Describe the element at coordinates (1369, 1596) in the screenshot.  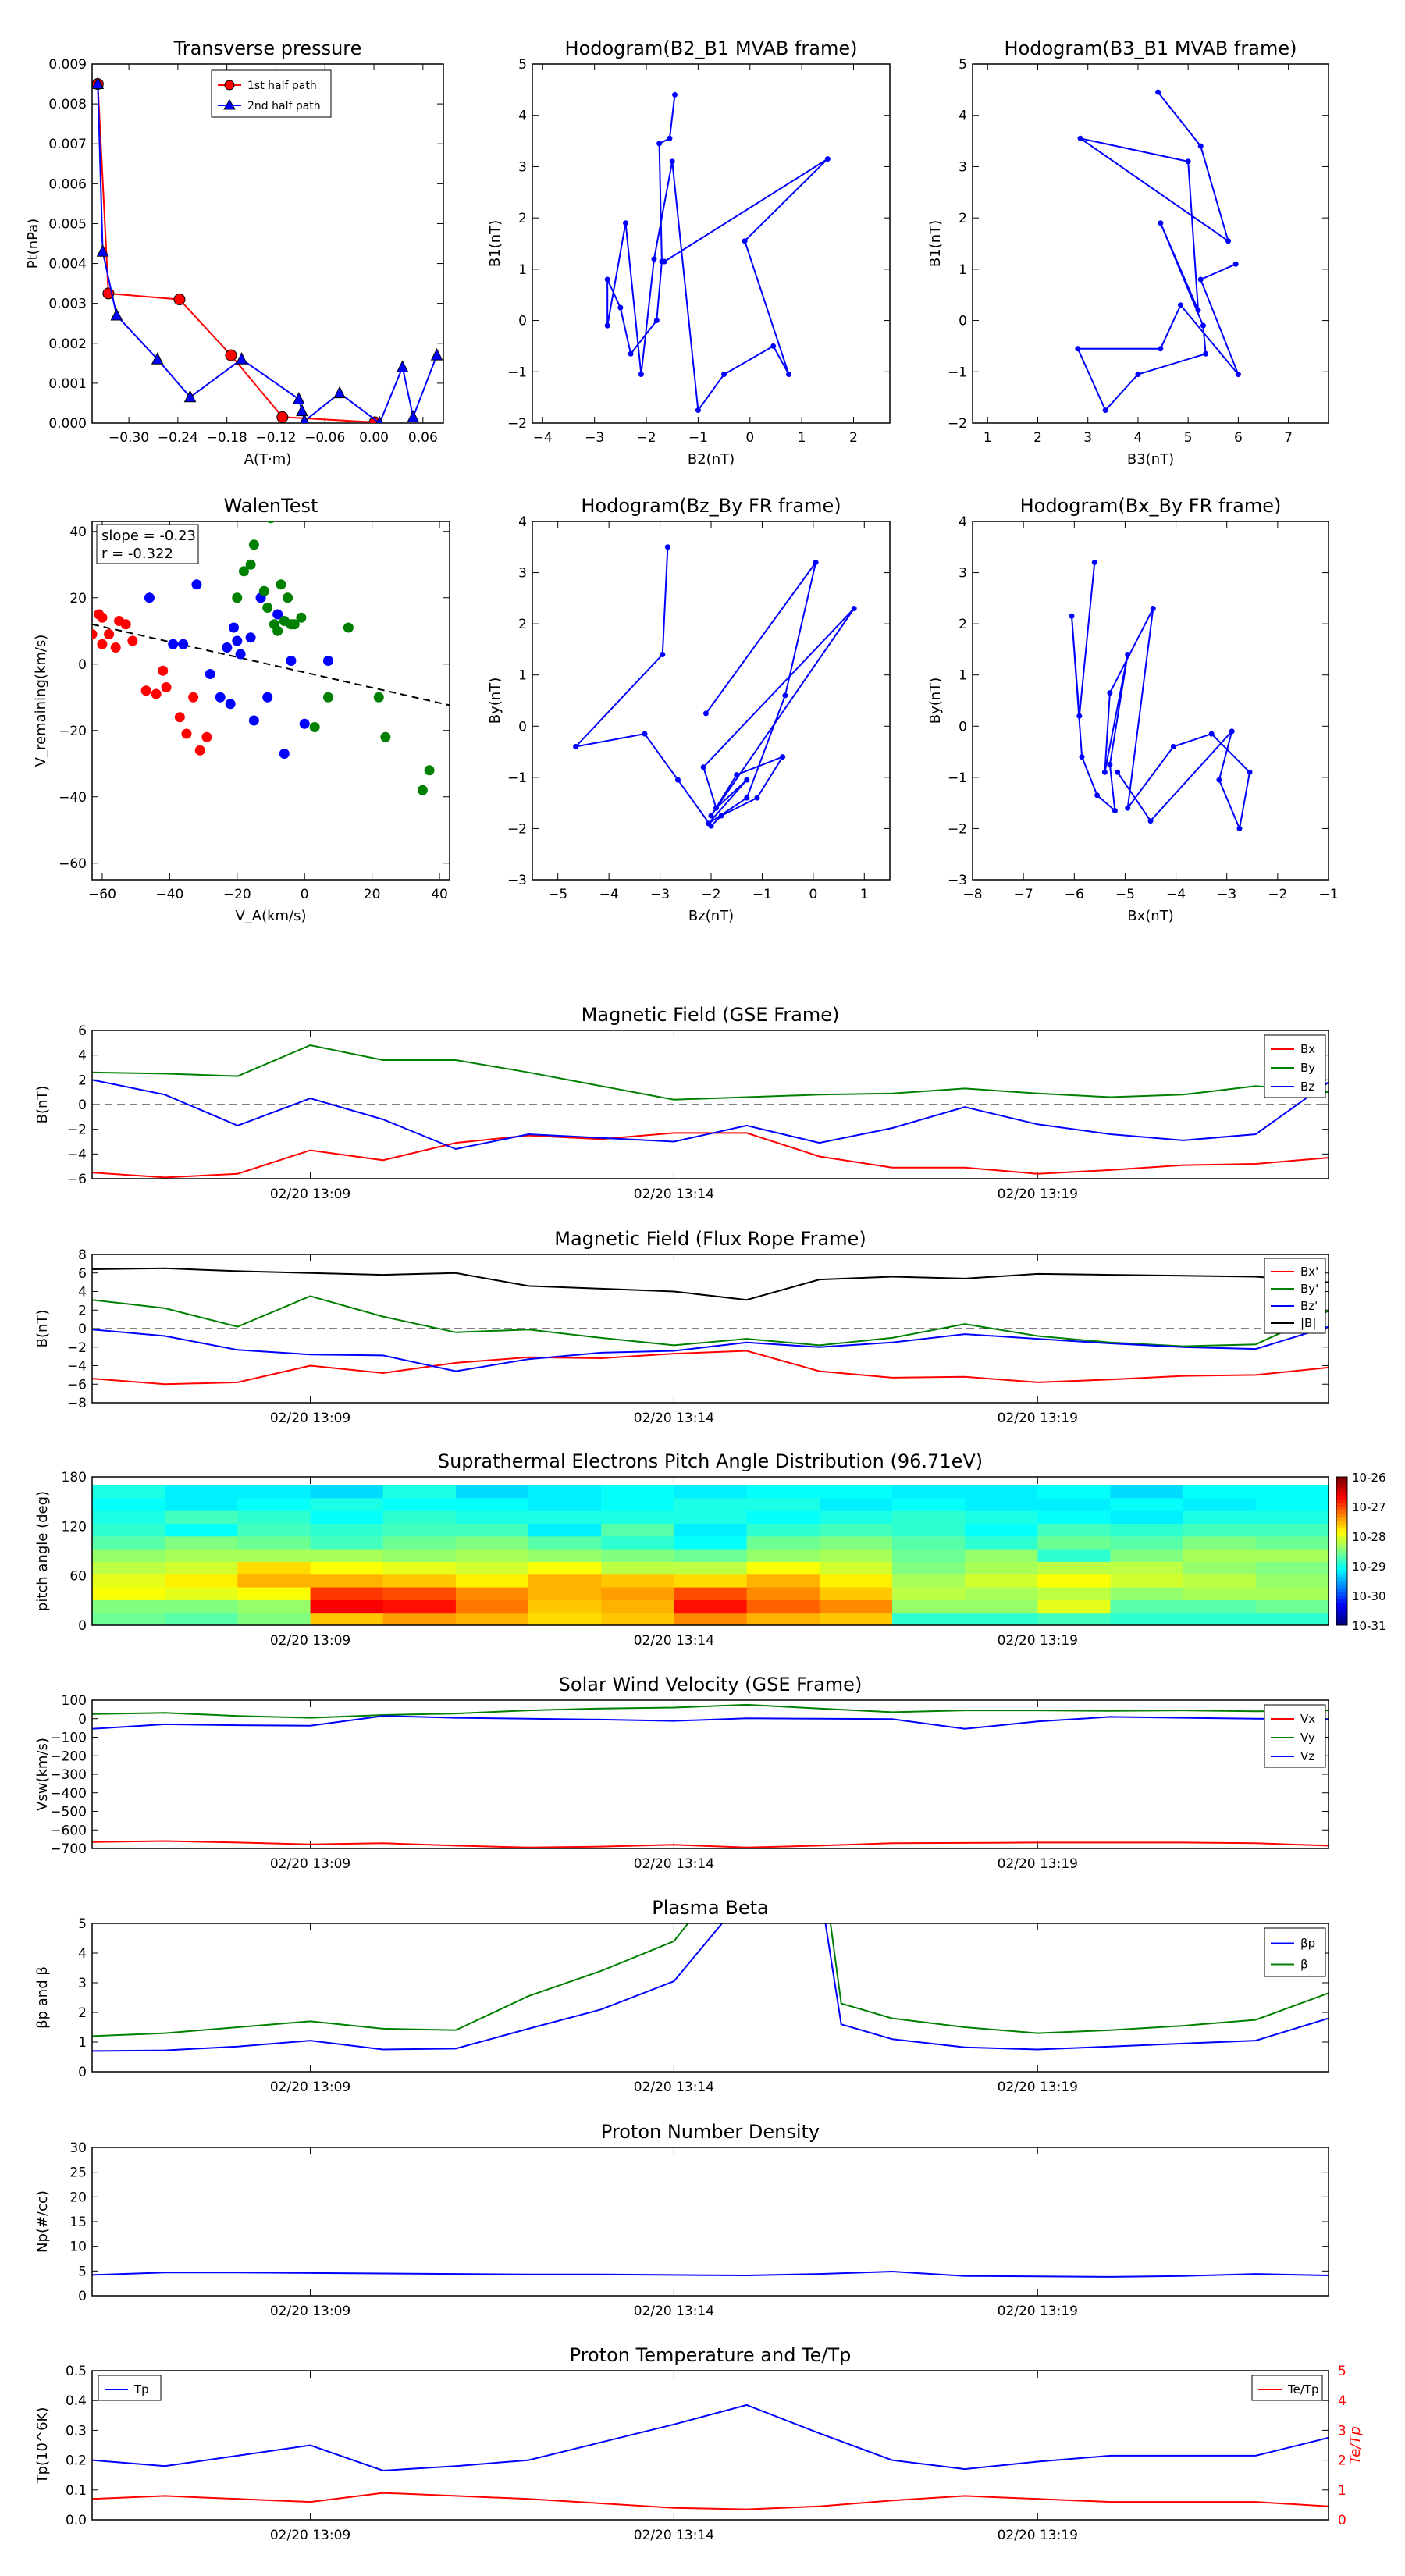
I see `colorbar-label: 10-30` at that location.